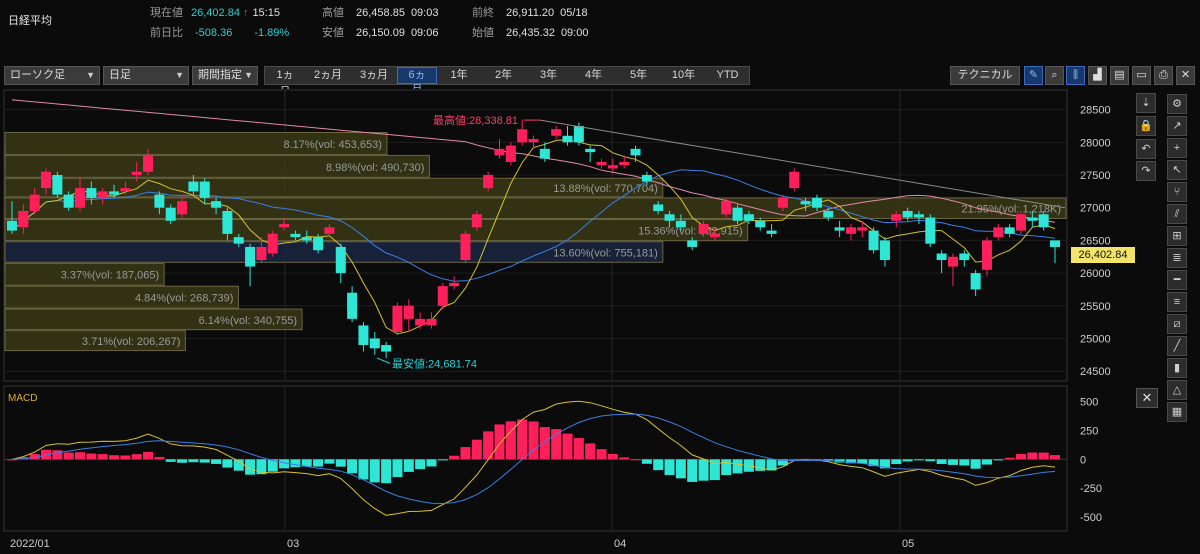 The image size is (1200, 554). I want to click on pen-icon: ✎, so click(1033, 75).